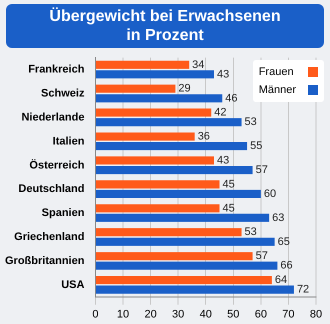 This screenshot has width=330, height=324. I want to click on x-tick-label: 30, so click(178, 314).